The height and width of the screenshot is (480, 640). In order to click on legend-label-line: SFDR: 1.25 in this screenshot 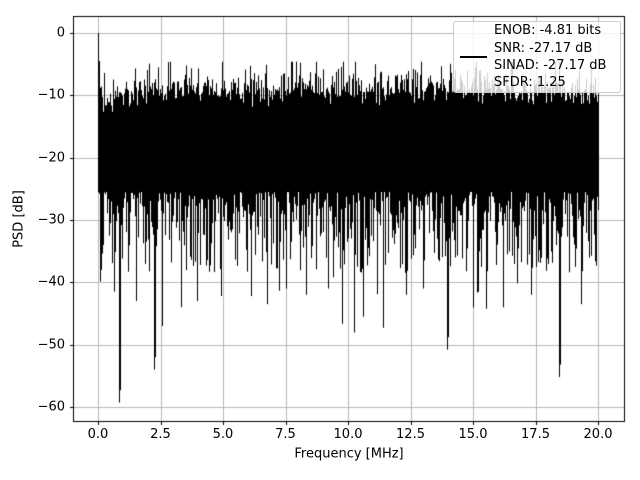, I will do `click(530, 83)`.